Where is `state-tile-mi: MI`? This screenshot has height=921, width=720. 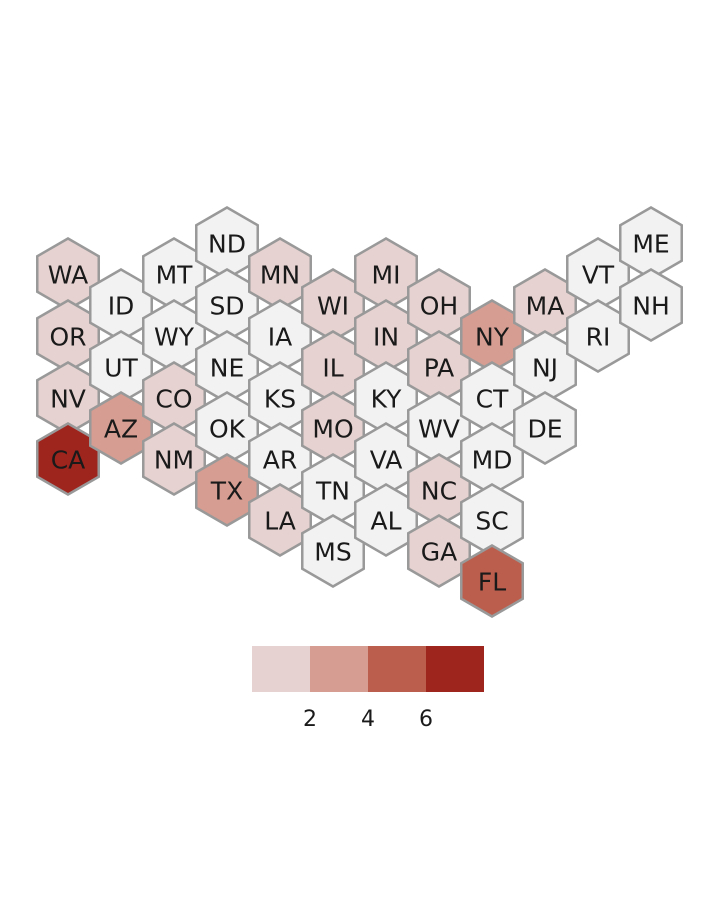 state-tile-mi: MI is located at coordinates (386, 274).